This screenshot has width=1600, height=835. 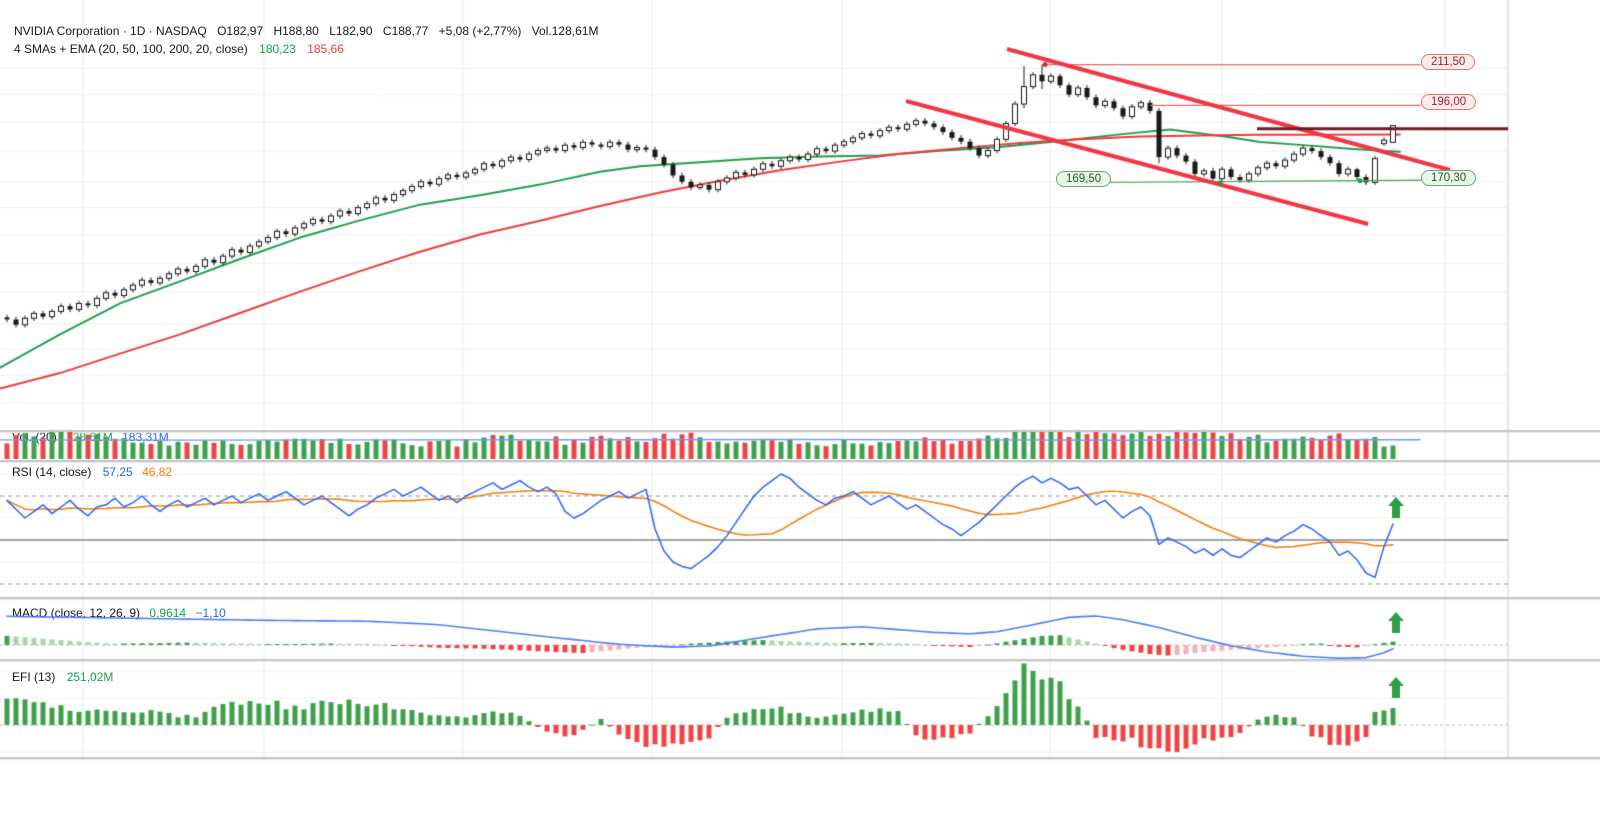 I want to click on rsi-indicator-label: RSI (14, close), so click(x=52, y=472).